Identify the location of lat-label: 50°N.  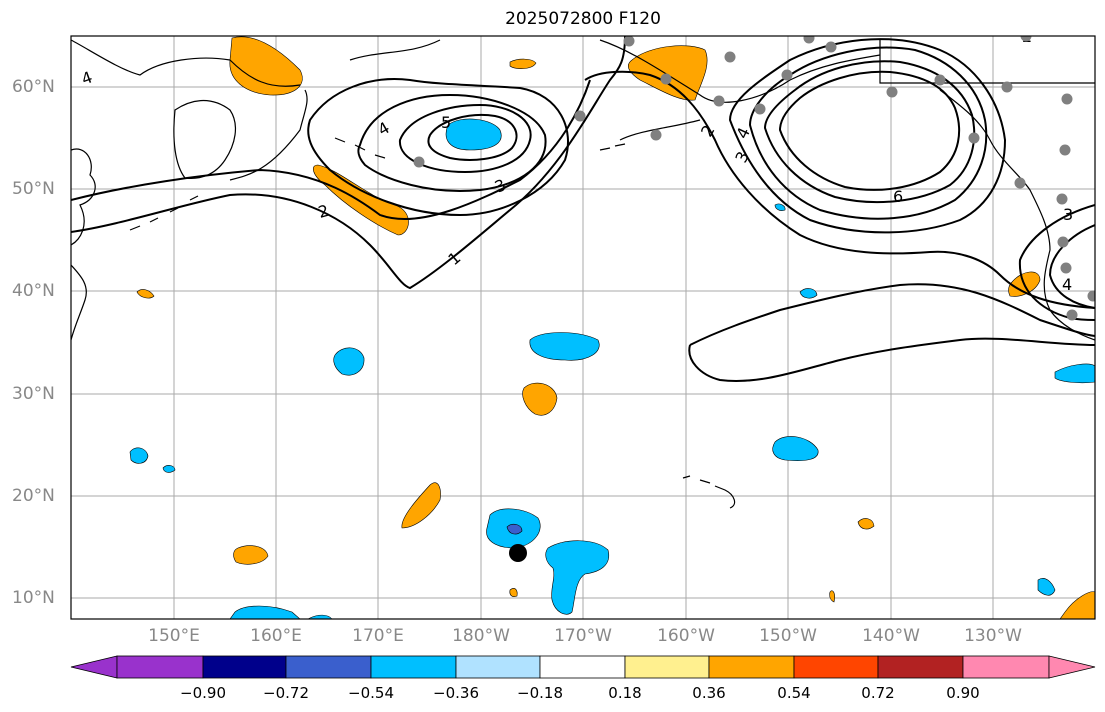
(33, 189).